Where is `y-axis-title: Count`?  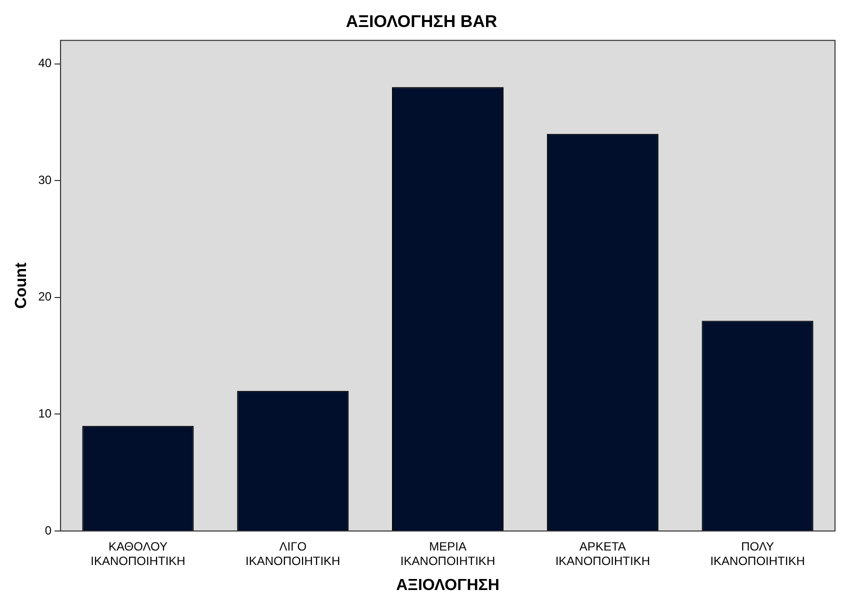
y-axis-title: Count is located at coordinates (21, 285).